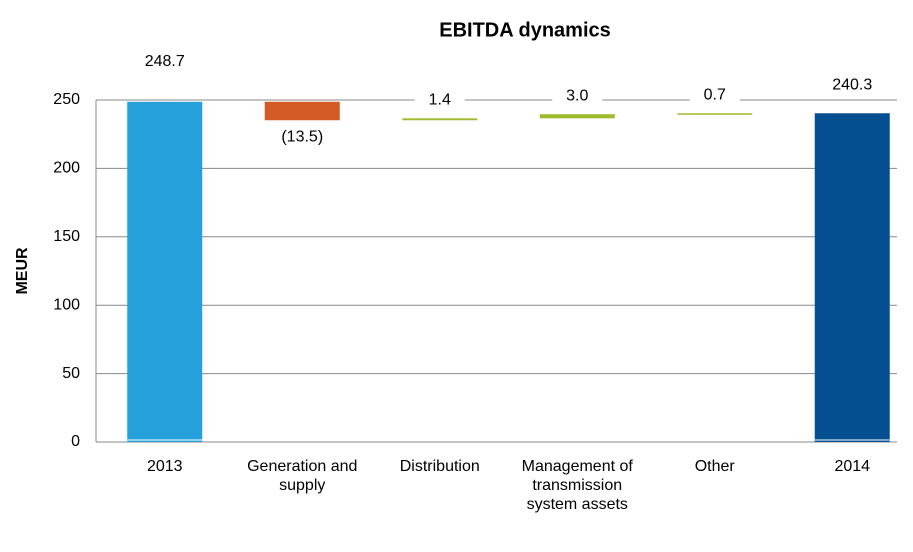 Image resolution: width=913 pixels, height=552 pixels. I want to click on x-tick-label: Distribution, so click(439, 466).